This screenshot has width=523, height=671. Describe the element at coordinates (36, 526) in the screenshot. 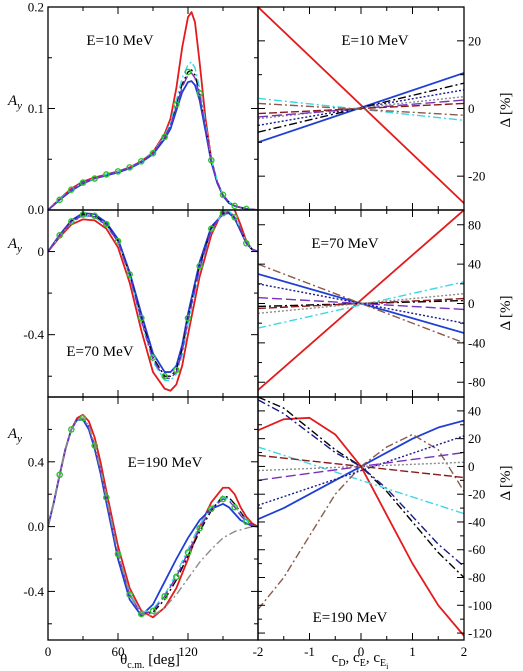

I see `y-tick-label: 0.0` at that location.